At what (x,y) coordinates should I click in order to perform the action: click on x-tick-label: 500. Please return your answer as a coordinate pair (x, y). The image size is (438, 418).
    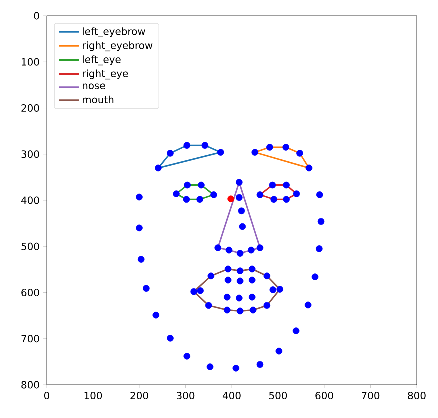
    Looking at the image, I should click on (279, 396).